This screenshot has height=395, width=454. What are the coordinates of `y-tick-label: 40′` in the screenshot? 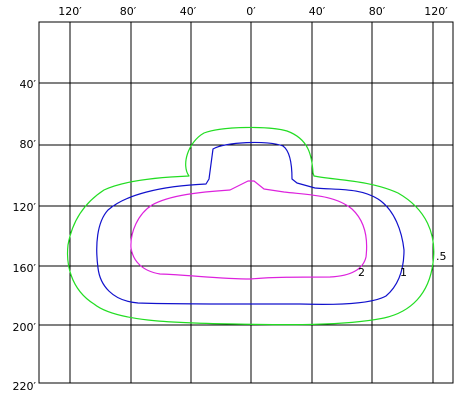 It's located at (28, 84).